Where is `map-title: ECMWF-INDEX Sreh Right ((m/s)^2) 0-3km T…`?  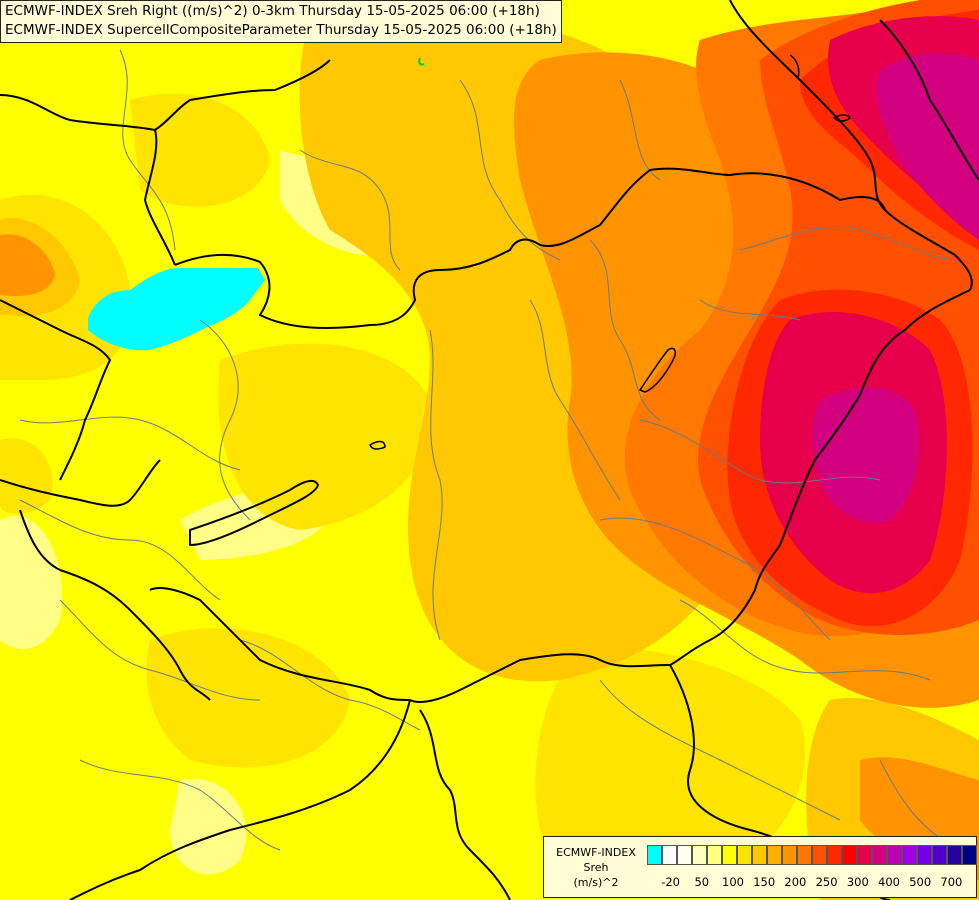
map-title: ECMWF-INDEX Sreh Right ((m/s)^2) 0-3km T… is located at coordinates (281, 21).